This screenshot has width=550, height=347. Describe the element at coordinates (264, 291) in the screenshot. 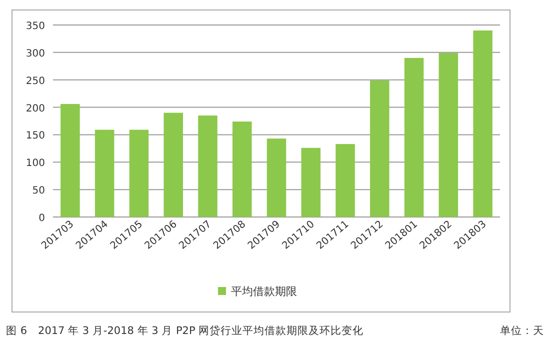

I see `legend-label: 平均借款期限` at that location.